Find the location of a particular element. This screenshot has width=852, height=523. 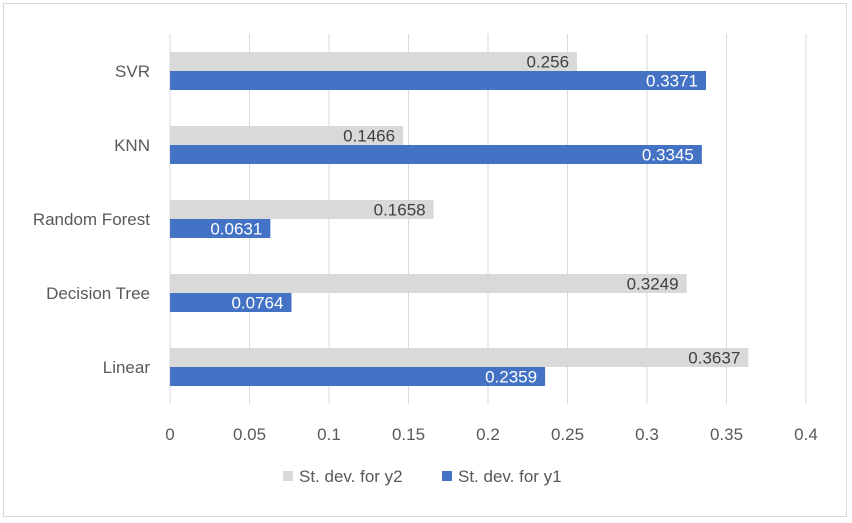

data-label: 0.3345 is located at coordinates (668, 155).